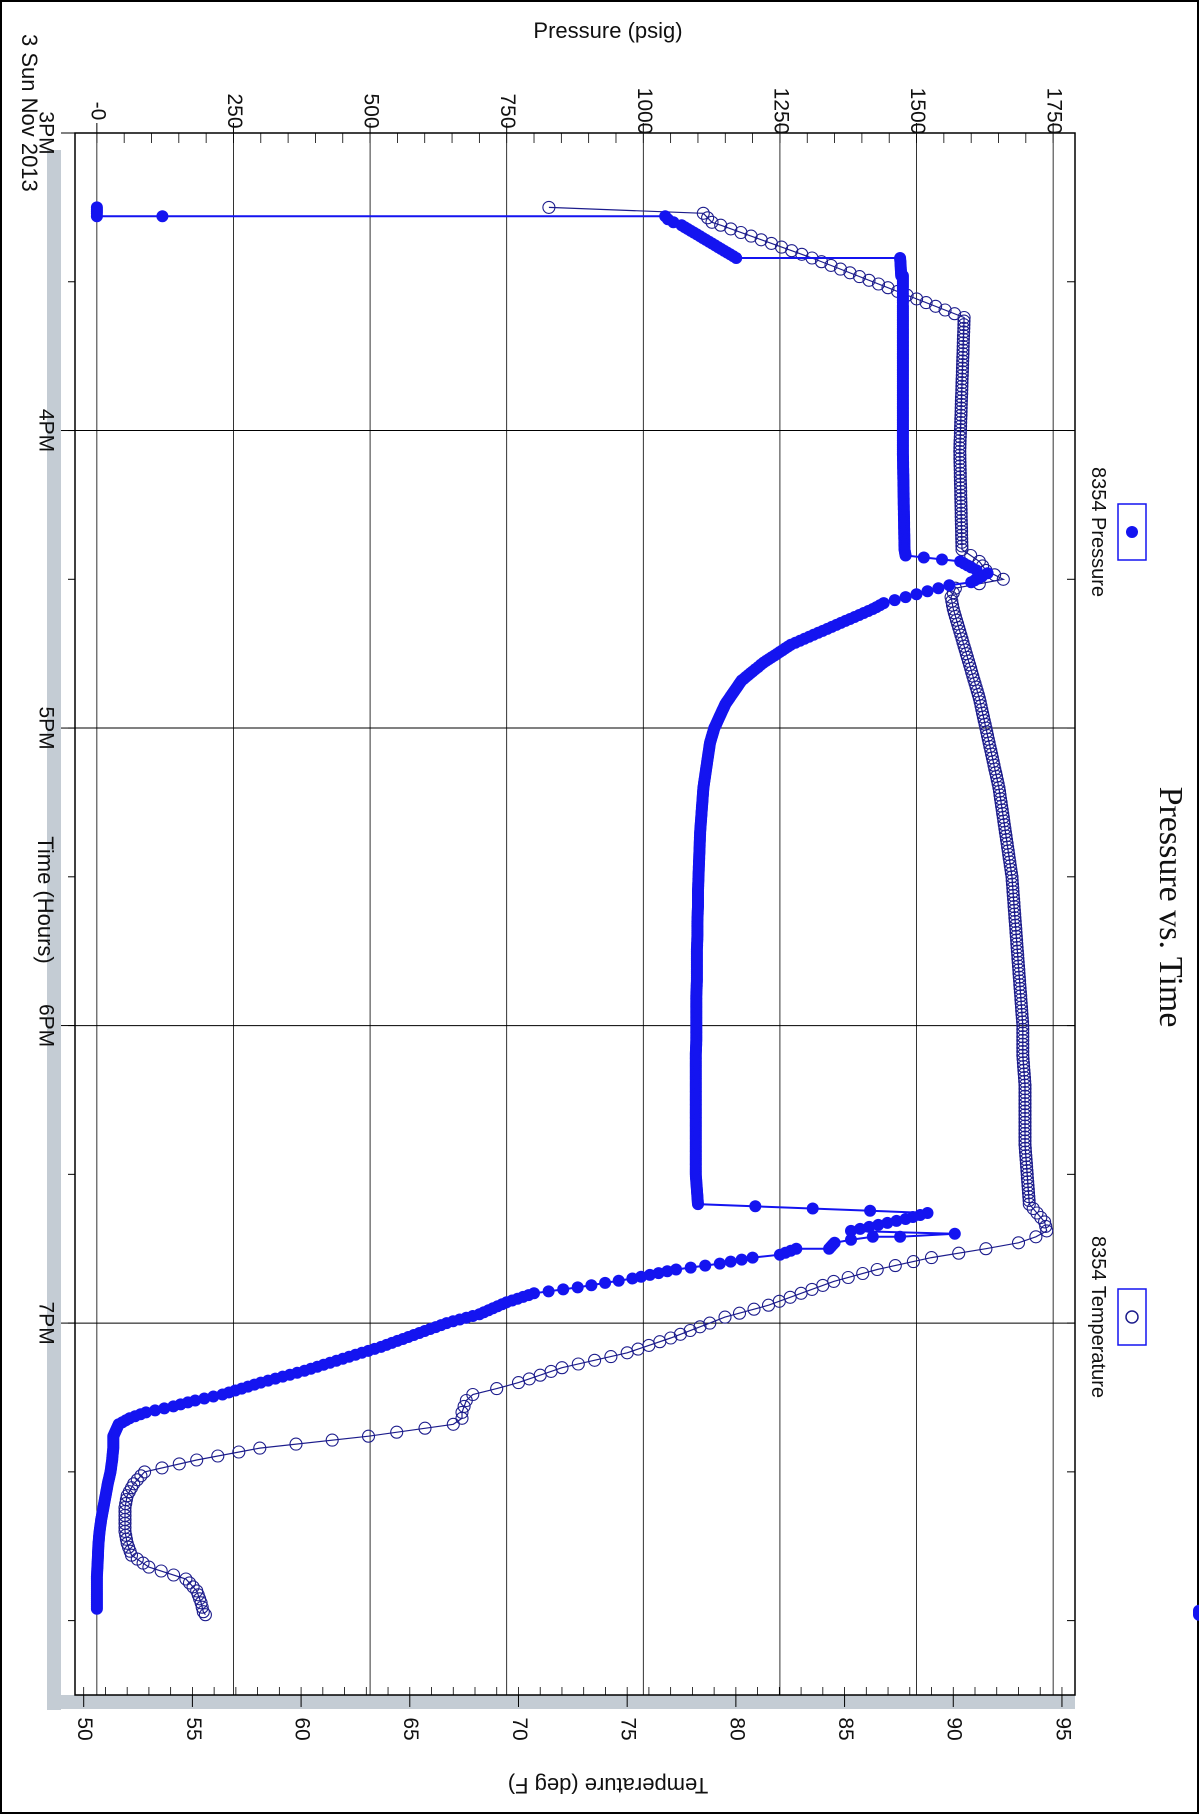 This screenshot has width=1199, height=1819. What do you see at coordinates (1132, 1317) in the screenshot?
I see `legend-temperature-marker` at bounding box center [1132, 1317].